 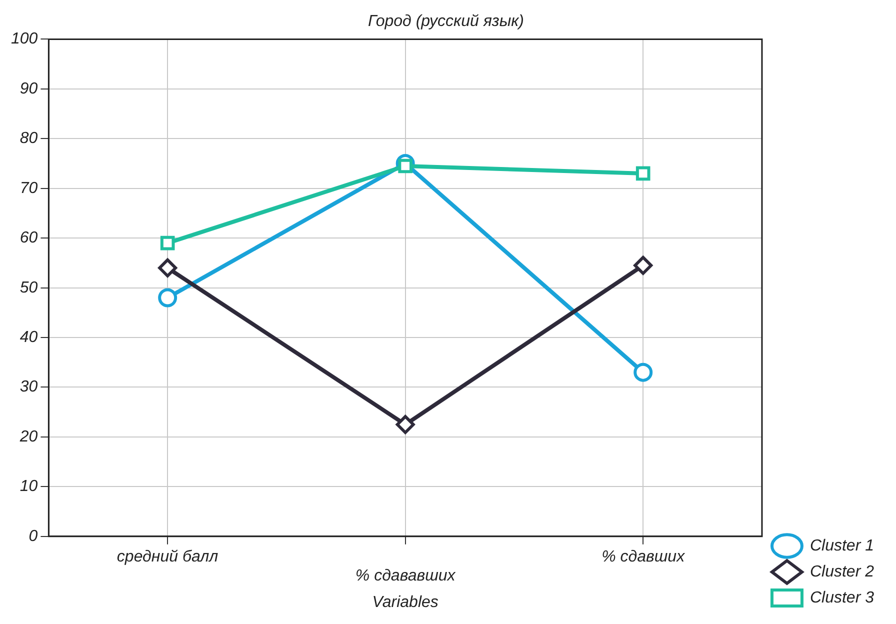 What do you see at coordinates (33, 536) in the screenshot?
I see `y-tick-label: 0` at bounding box center [33, 536].